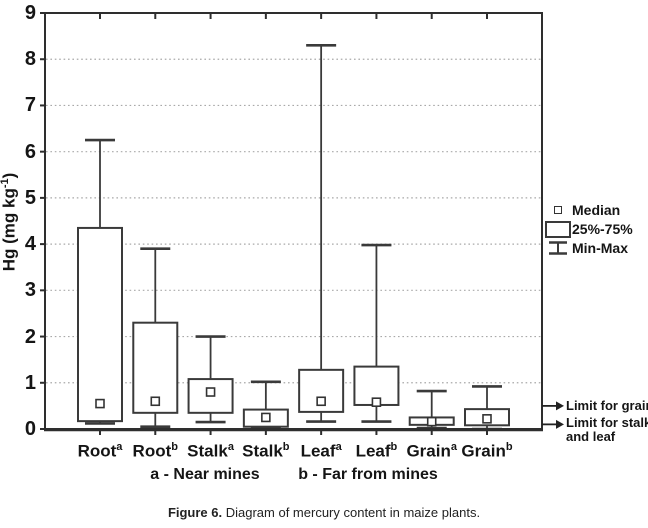 The image size is (648, 528). What do you see at coordinates (9, 230) in the screenshot?
I see `y-axis-title-text: Hg (mg kg` at bounding box center [9, 230].